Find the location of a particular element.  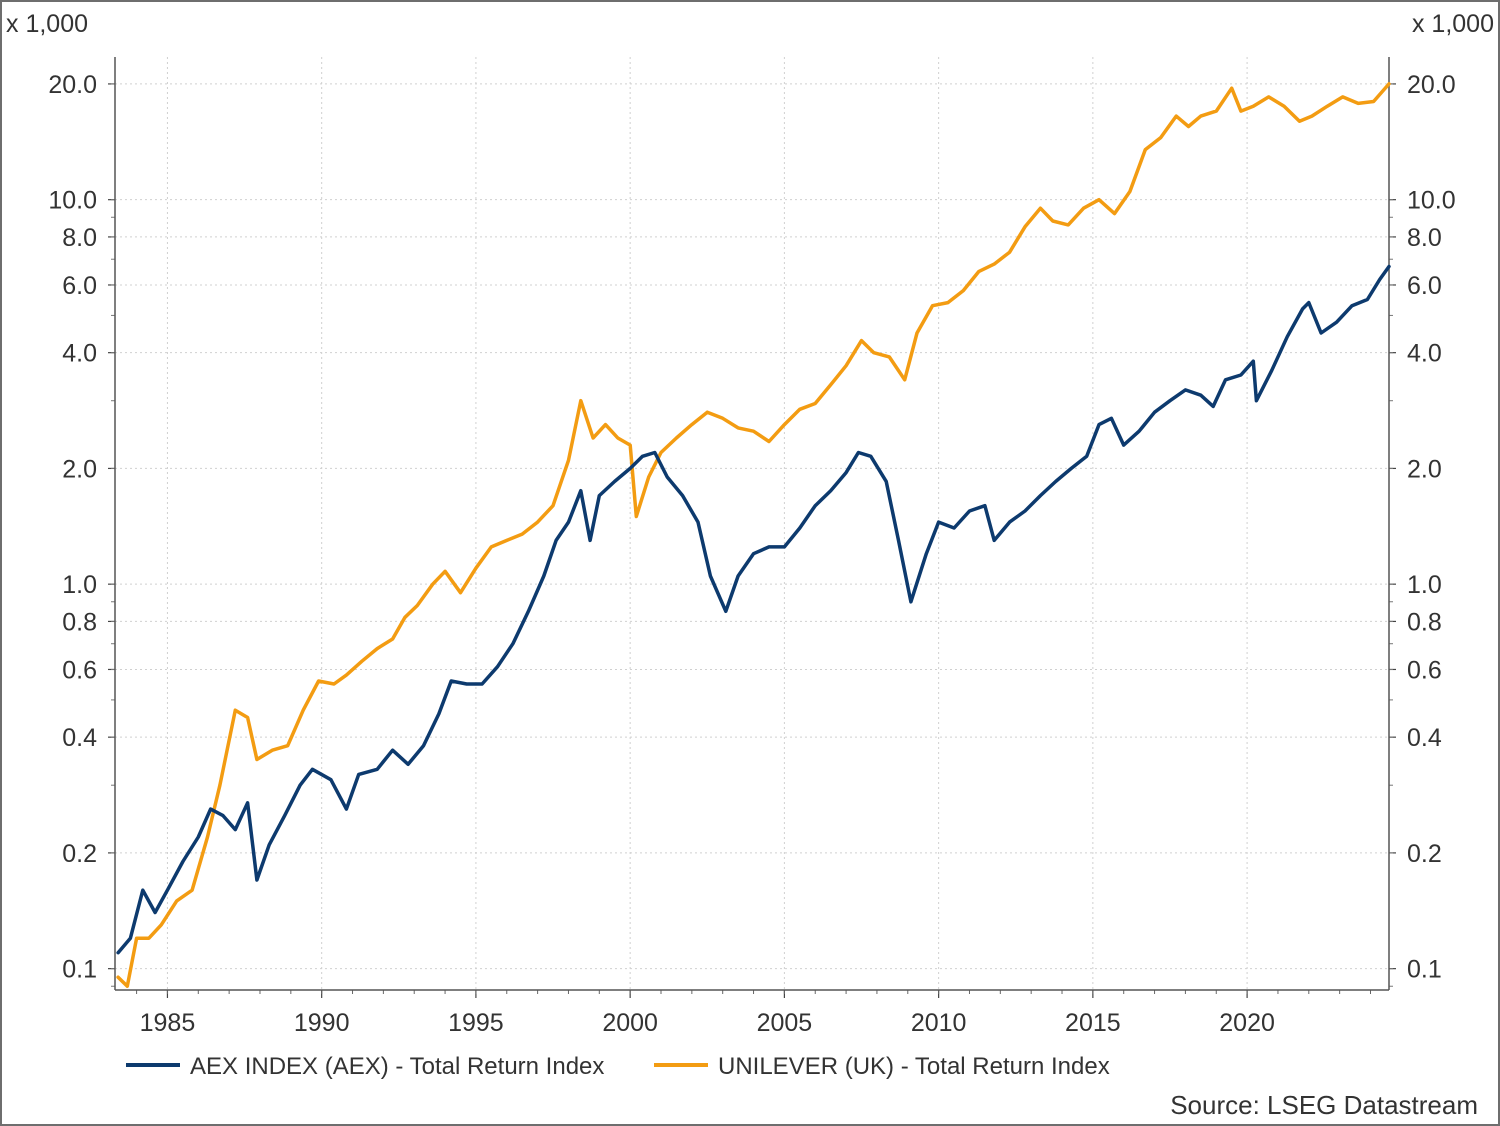

y-tick-label-right: 0.8 is located at coordinates (1424, 622).